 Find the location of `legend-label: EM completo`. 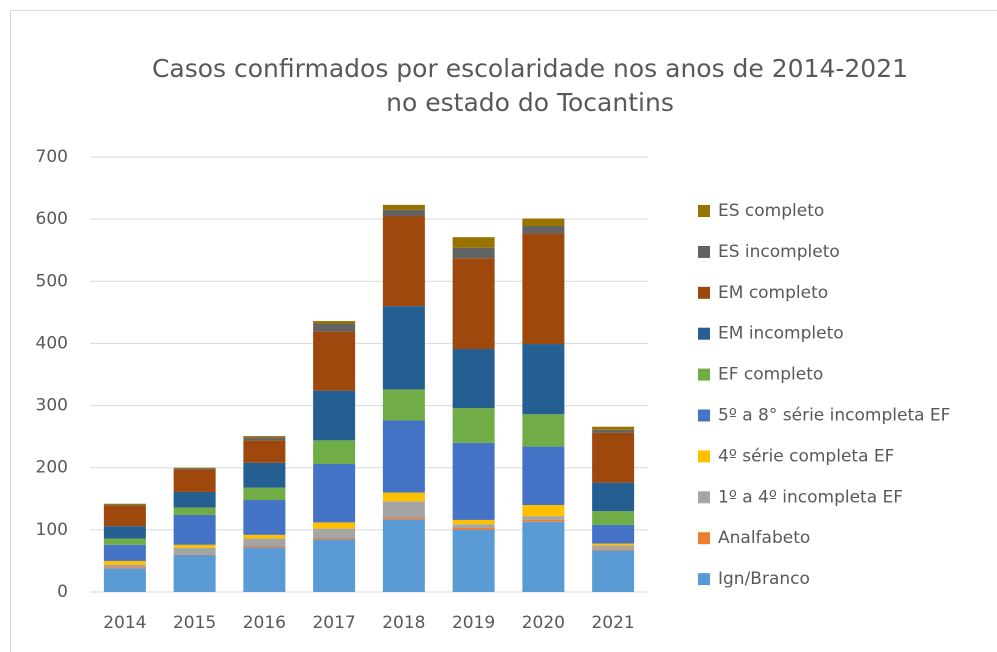

legend-label: EM completo is located at coordinates (773, 293).